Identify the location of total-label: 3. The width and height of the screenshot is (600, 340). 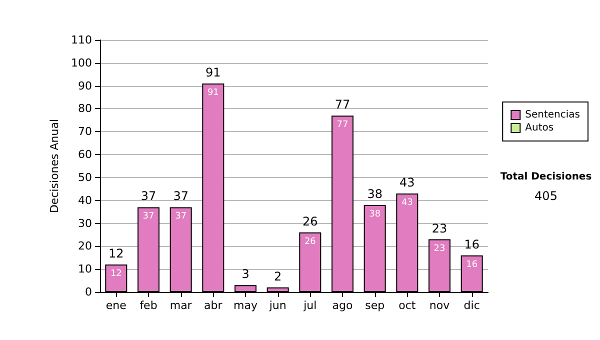
(246, 274).